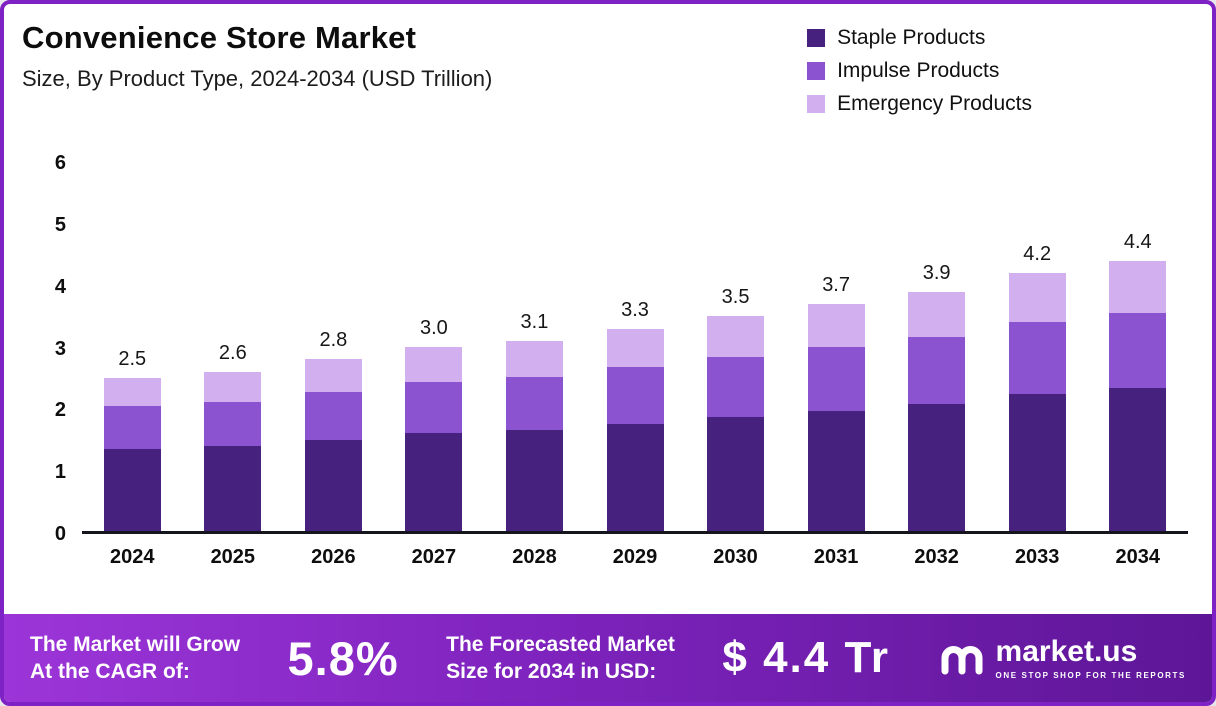 This screenshot has width=1216, height=706. I want to click on bar-2028, so click(534, 435).